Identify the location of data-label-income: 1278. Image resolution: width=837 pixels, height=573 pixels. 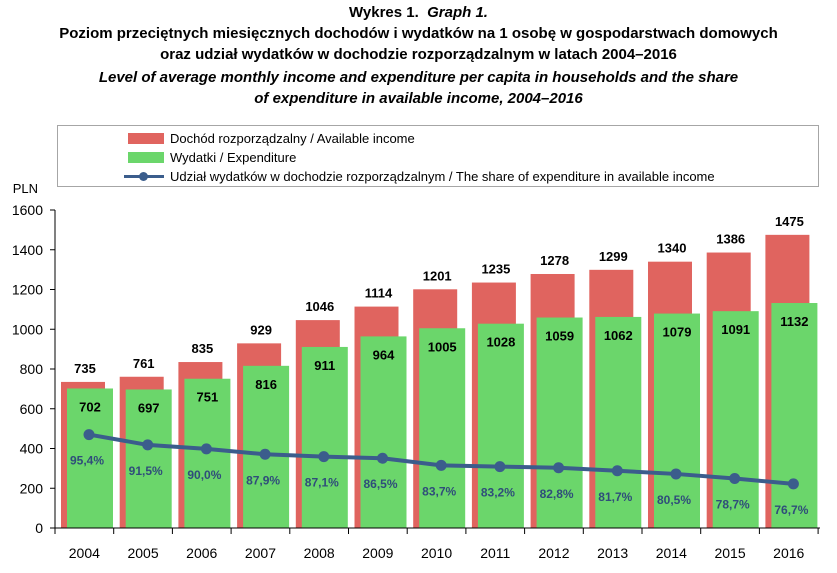
(554, 260).